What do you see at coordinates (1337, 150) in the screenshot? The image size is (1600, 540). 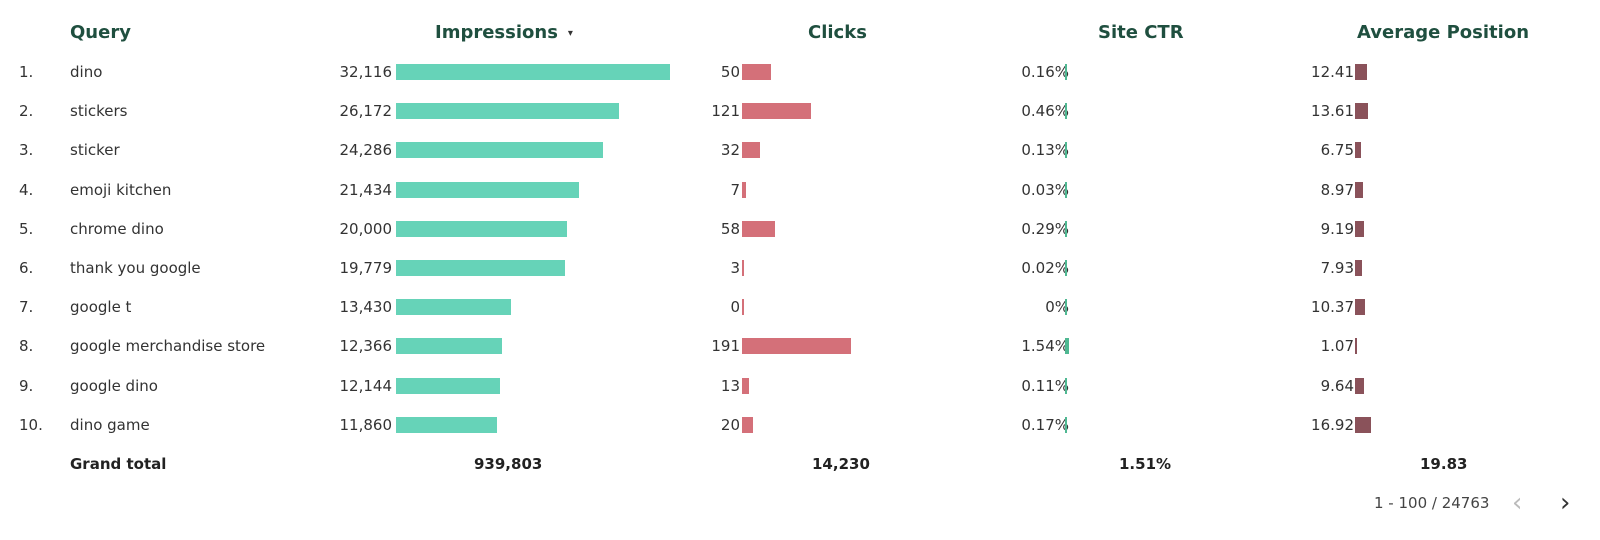 I see `average-position-value: 6.75` at bounding box center [1337, 150].